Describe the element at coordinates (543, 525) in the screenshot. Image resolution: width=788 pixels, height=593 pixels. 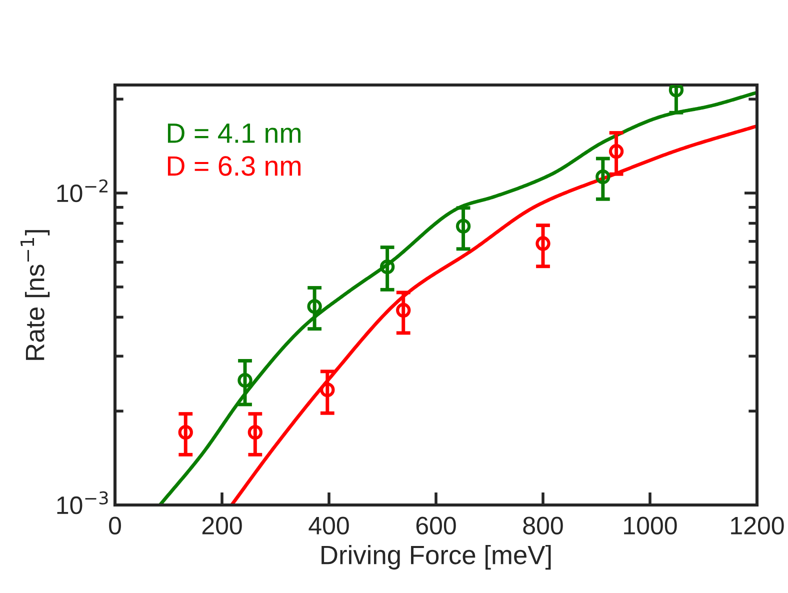
I see `x-tick-label: 800` at that location.